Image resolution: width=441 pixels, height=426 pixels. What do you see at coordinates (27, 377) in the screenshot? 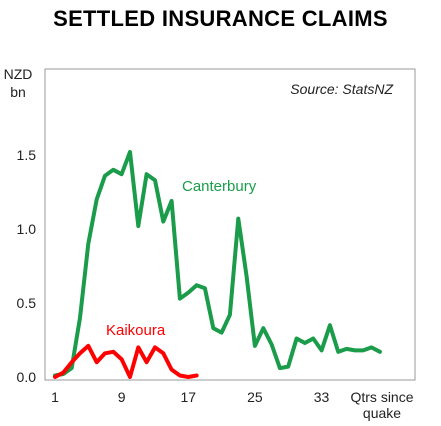
I see `y-tick-label: 0.0` at bounding box center [27, 377].